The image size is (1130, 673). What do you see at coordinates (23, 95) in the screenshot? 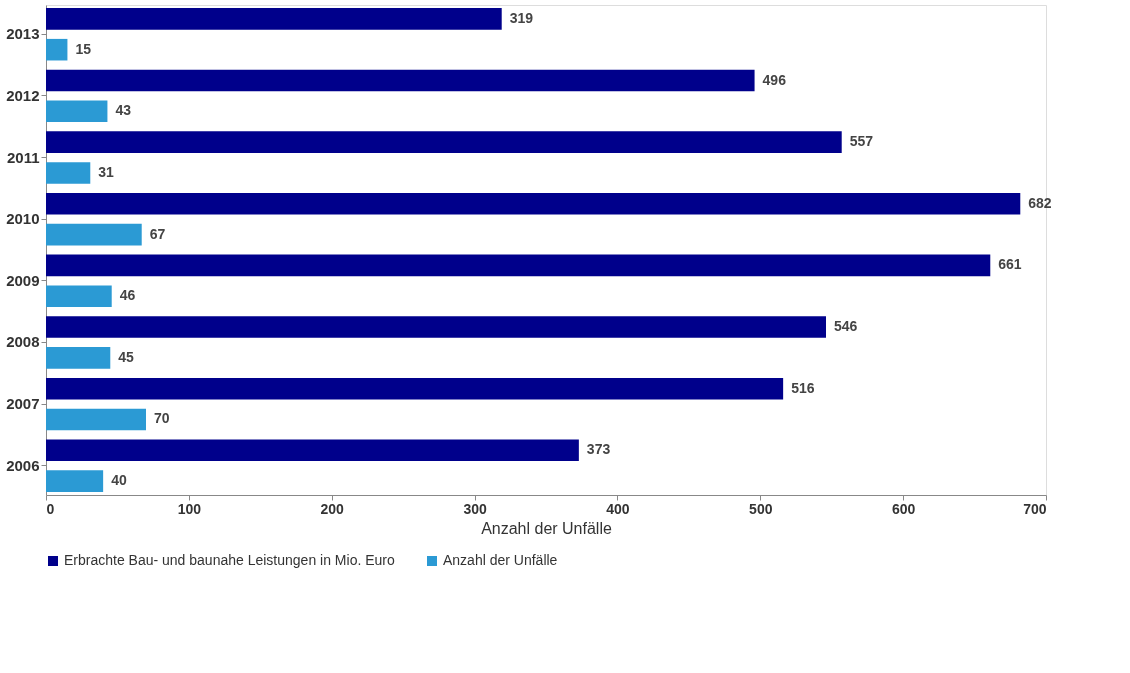
I see `y-tick-label: 2012` at bounding box center [23, 95].